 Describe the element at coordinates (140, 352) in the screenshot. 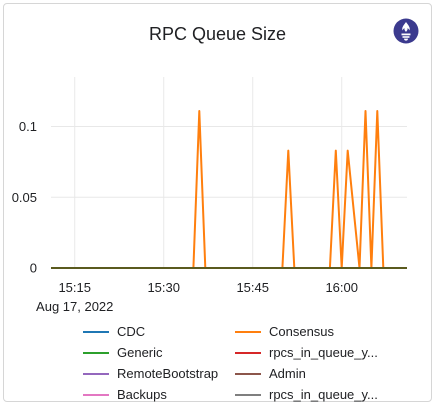

I see `legend-label: Generic` at that location.